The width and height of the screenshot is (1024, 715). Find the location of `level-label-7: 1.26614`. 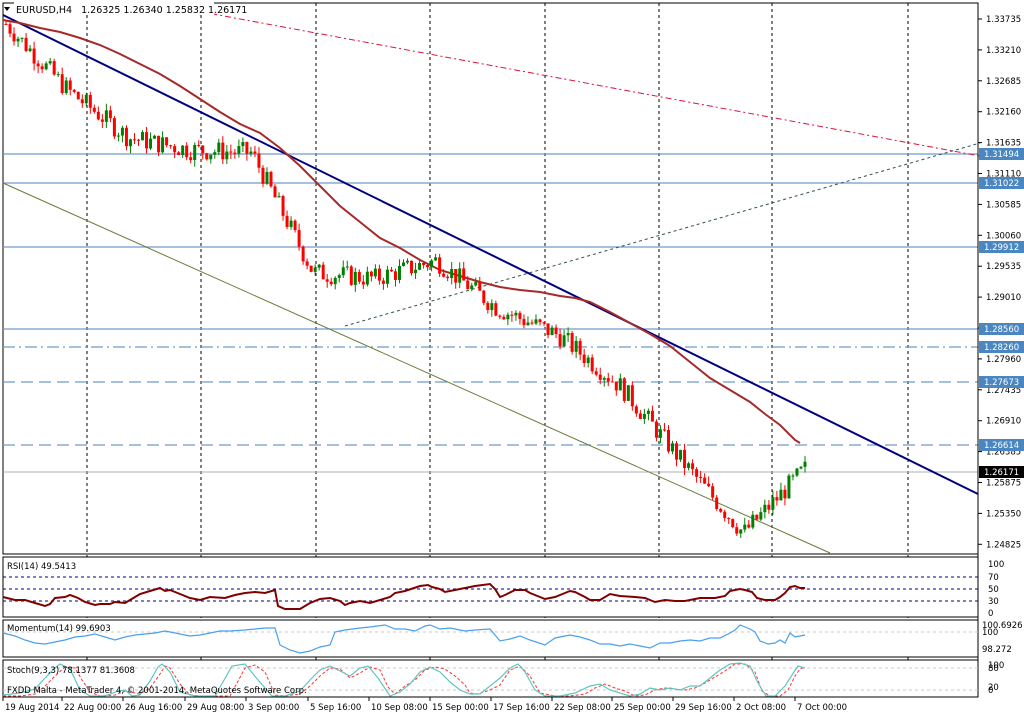

level-label-7: 1.26614 is located at coordinates (1001, 446).